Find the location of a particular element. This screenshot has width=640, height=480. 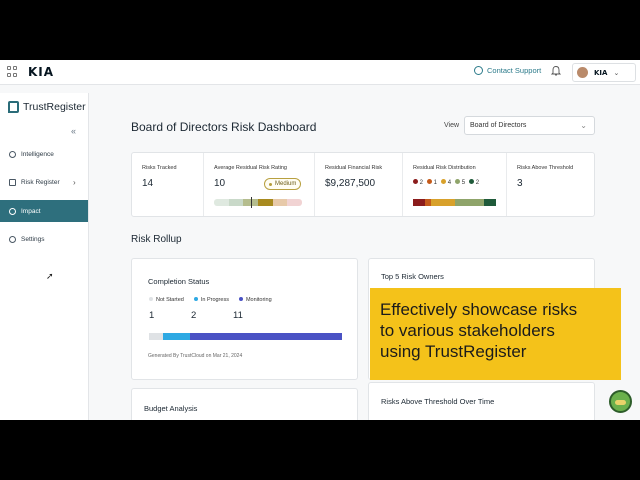

mascot-icon is located at coordinates (620, 401).